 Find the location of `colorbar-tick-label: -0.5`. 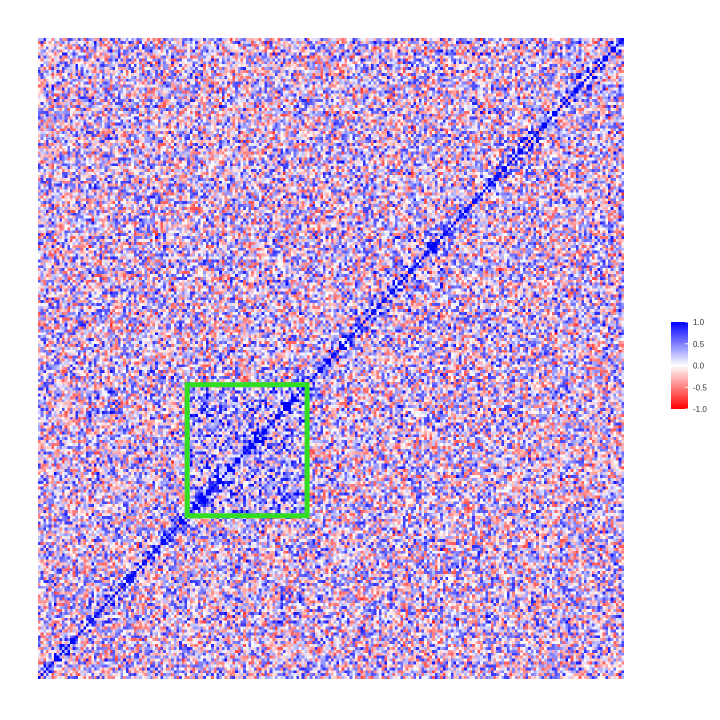

colorbar-tick-label: -0.5 is located at coordinates (700, 387).